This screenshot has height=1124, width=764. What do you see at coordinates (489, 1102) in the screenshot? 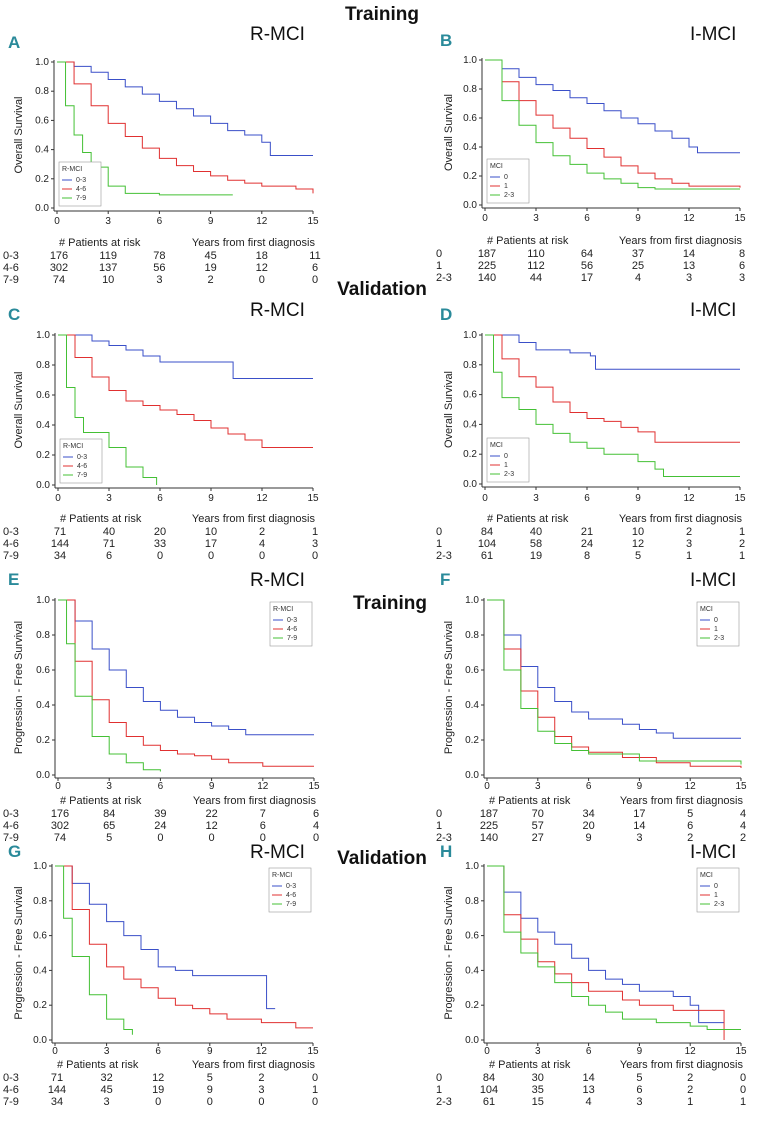
I see `risk-count: 61` at bounding box center [489, 1102].